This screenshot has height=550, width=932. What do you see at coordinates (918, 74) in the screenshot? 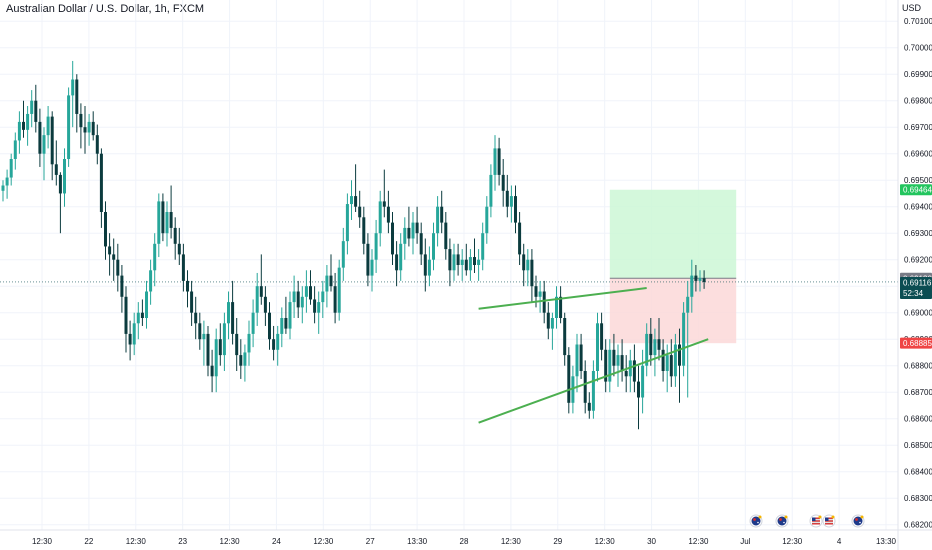
I see `price-tick-label: 0.69900` at bounding box center [918, 74].